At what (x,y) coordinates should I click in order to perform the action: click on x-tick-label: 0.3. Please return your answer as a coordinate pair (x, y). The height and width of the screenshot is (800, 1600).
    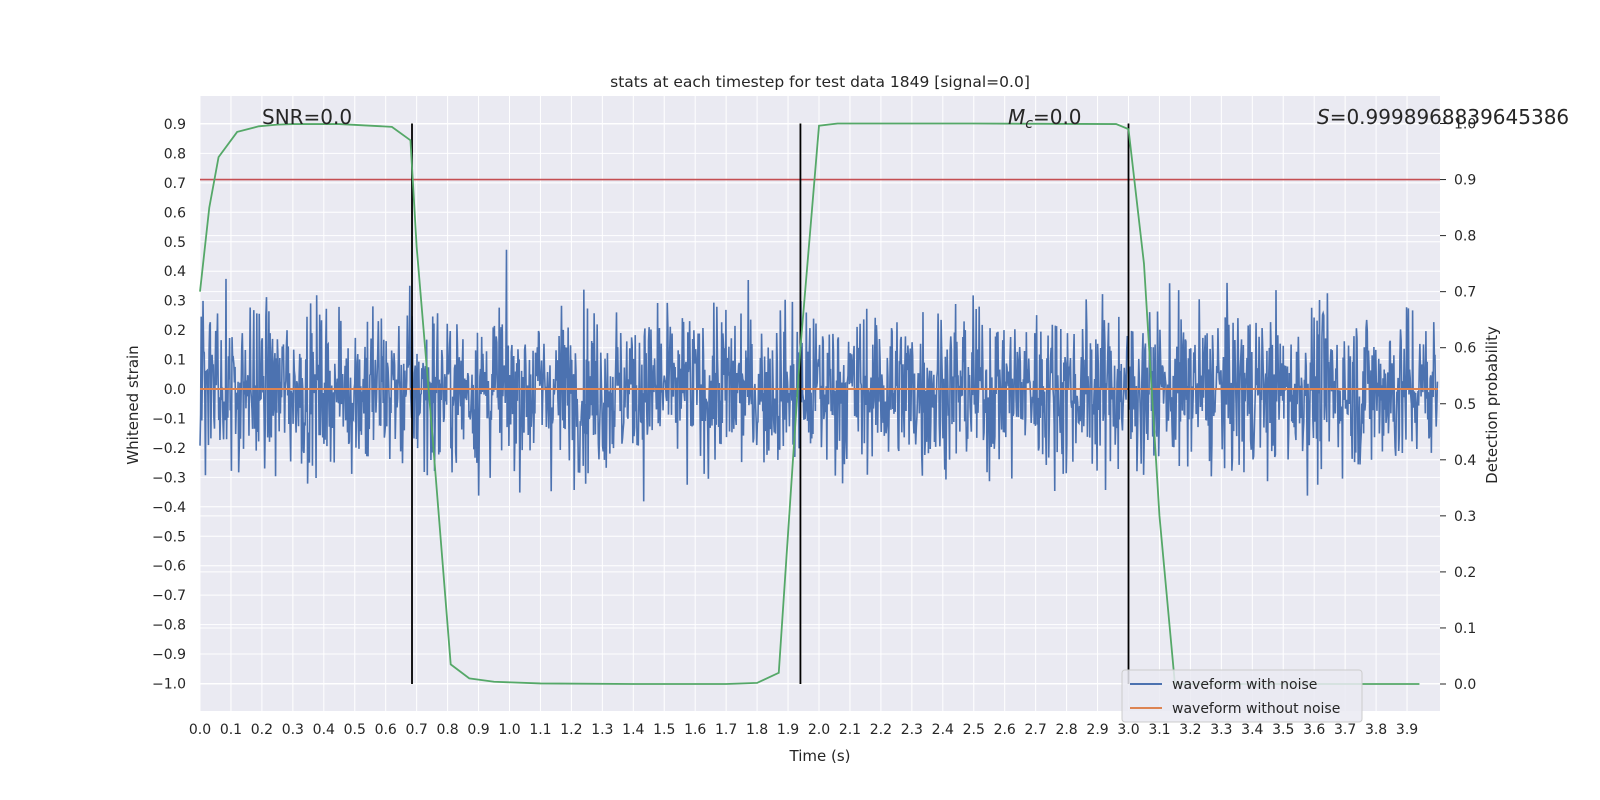
    Looking at the image, I should click on (293, 730).